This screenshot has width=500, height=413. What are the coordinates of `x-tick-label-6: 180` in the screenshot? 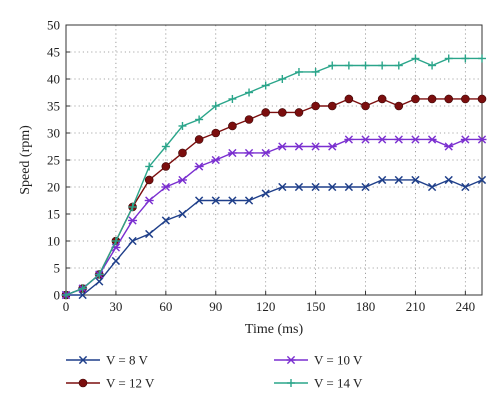 It's located at (366, 306).